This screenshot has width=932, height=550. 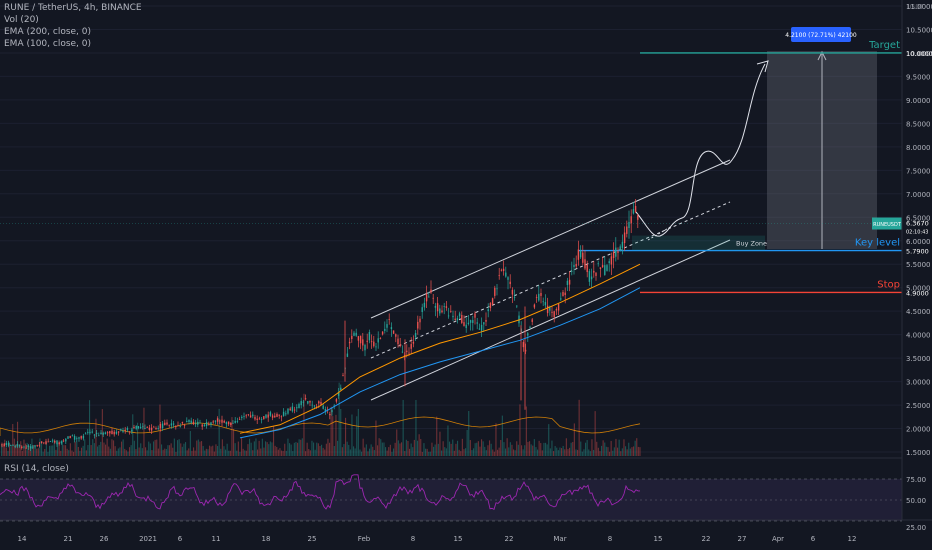 What do you see at coordinates (698, 243) in the screenshot?
I see `buy-zone-box` at bounding box center [698, 243].